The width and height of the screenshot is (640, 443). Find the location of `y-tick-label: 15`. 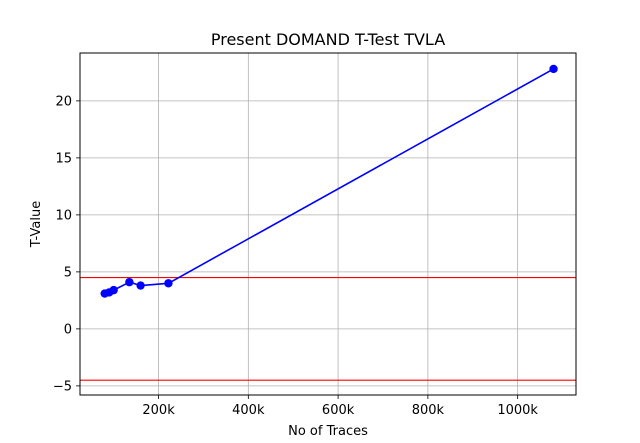

y-tick-label: 15 is located at coordinates (63, 158).